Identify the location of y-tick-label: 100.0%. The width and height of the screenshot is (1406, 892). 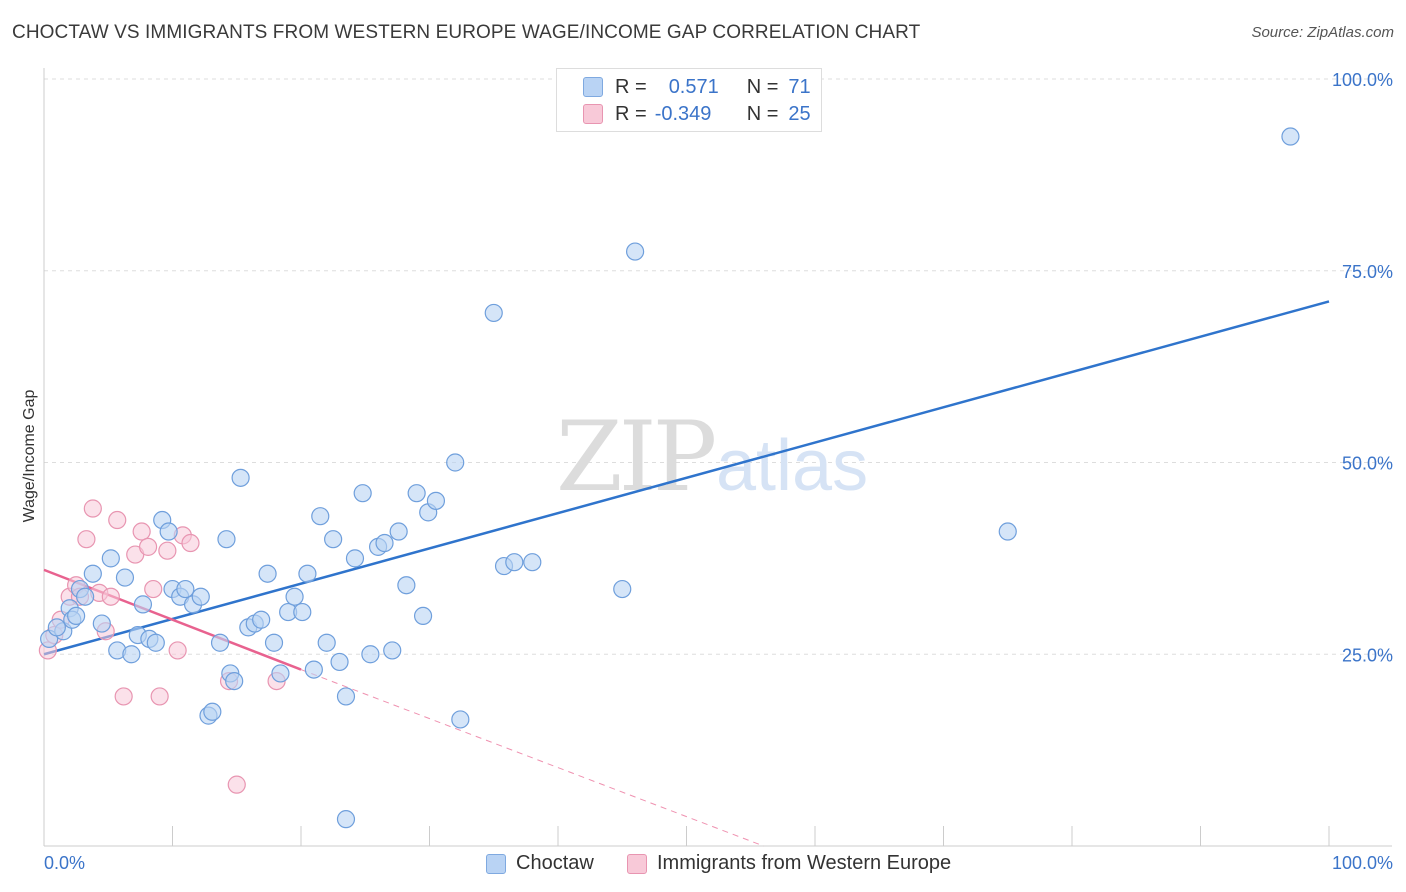
(1362, 80).